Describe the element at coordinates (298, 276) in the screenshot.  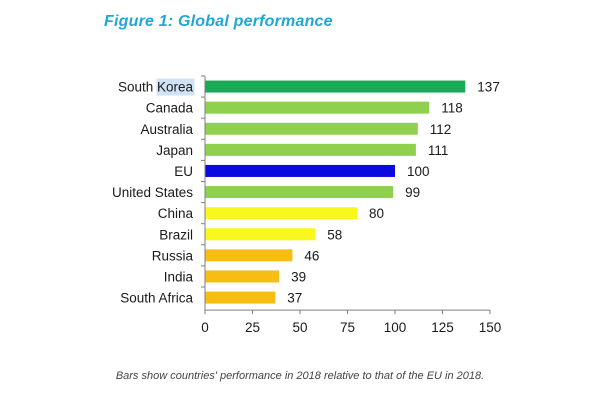
I see `value-label-india: 39` at that location.